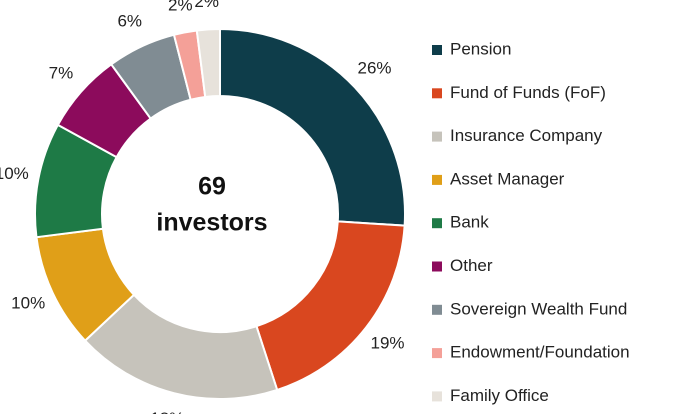 The height and width of the screenshot is (414, 677). I want to click on legend-label: Endowment/Foundation, so click(540, 352).